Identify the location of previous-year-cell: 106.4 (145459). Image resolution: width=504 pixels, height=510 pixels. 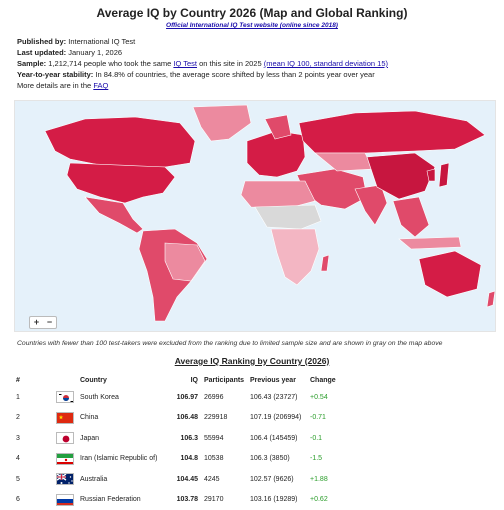
(280, 438).